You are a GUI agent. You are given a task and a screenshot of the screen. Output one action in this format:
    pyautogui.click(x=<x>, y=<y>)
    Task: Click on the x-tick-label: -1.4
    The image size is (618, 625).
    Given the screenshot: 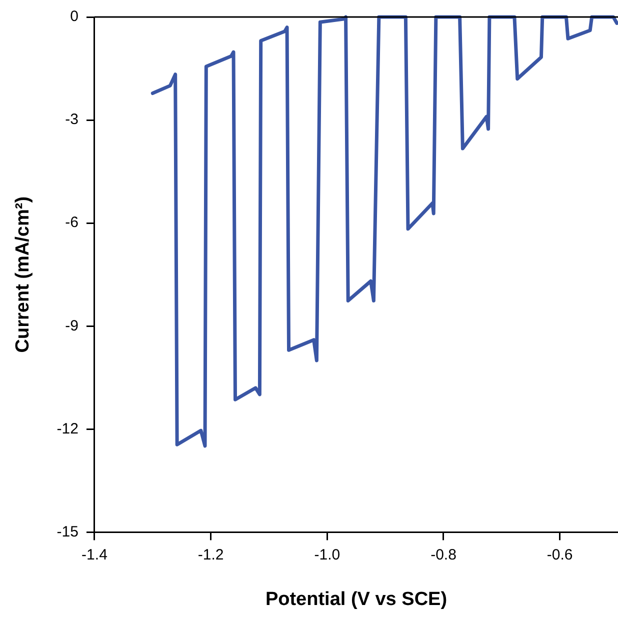 What is the action you would take?
    pyautogui.click(x=95, y=555)
    